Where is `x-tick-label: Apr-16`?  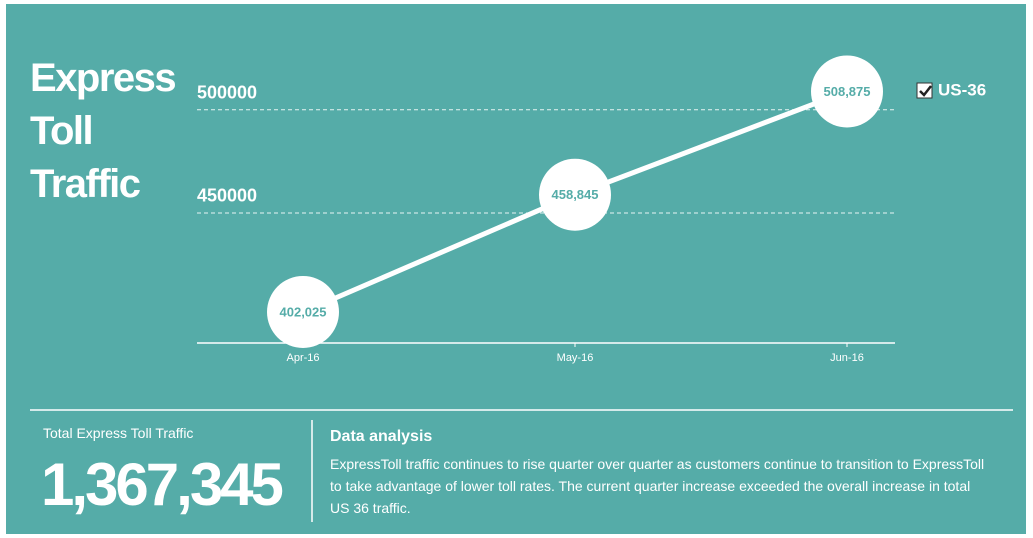
x-tick-label: Apr-16 is located at coordinates (302, 358).